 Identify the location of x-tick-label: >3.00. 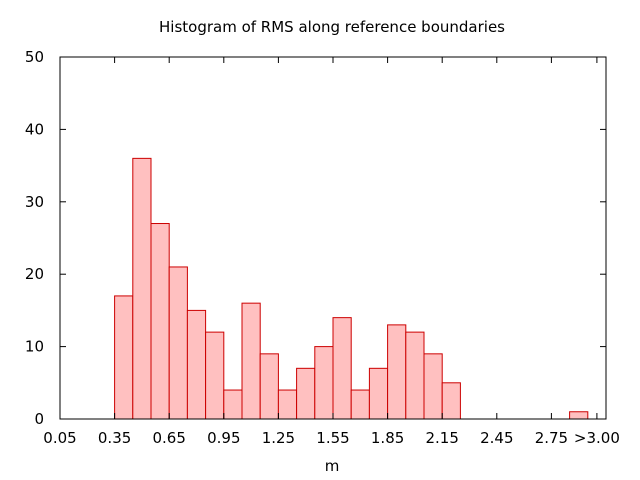
(597, 438).